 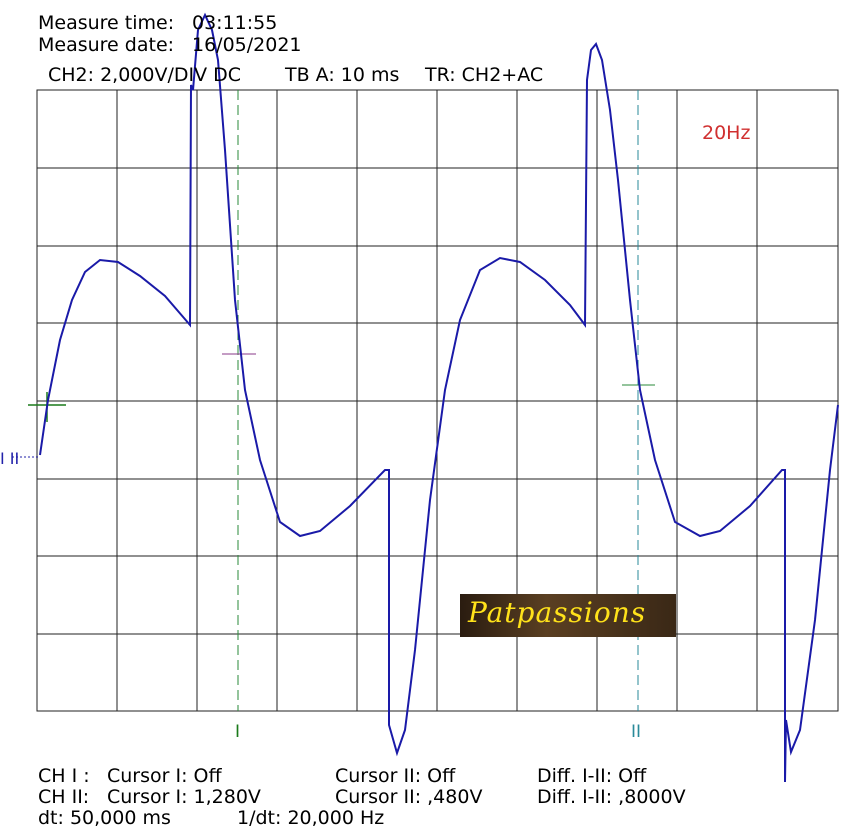 What do you see at coordinates (238, 732) in the screenshot?
I see `cursor-1-label: I` at bounding box center [238, 732].